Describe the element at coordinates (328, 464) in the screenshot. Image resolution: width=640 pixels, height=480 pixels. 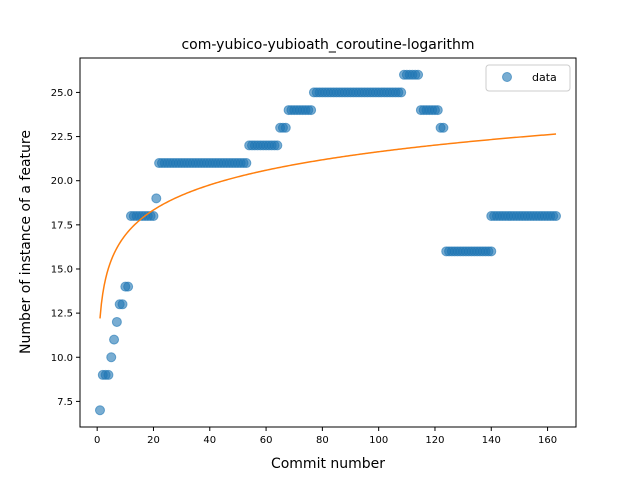
I see `x-axis-label: Commit number` at that location.